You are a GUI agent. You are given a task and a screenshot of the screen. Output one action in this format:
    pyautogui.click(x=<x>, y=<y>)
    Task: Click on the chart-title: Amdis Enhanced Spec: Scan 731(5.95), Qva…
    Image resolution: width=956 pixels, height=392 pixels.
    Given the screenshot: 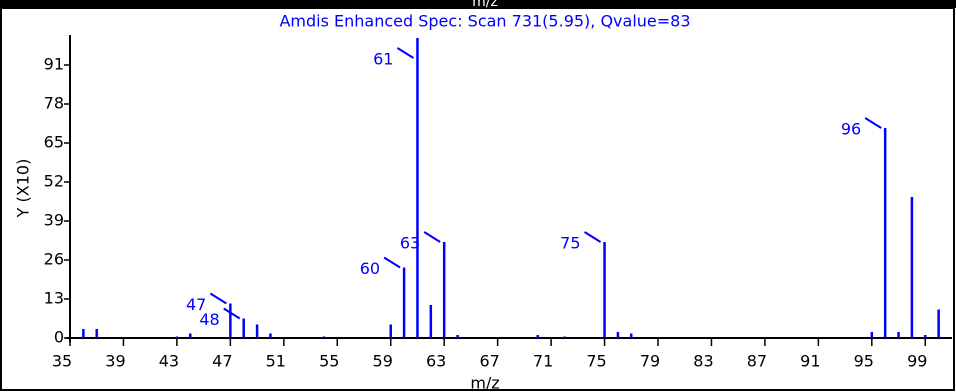 What is the action you would take?
    pyautogui.click(x=484, y=21)
    